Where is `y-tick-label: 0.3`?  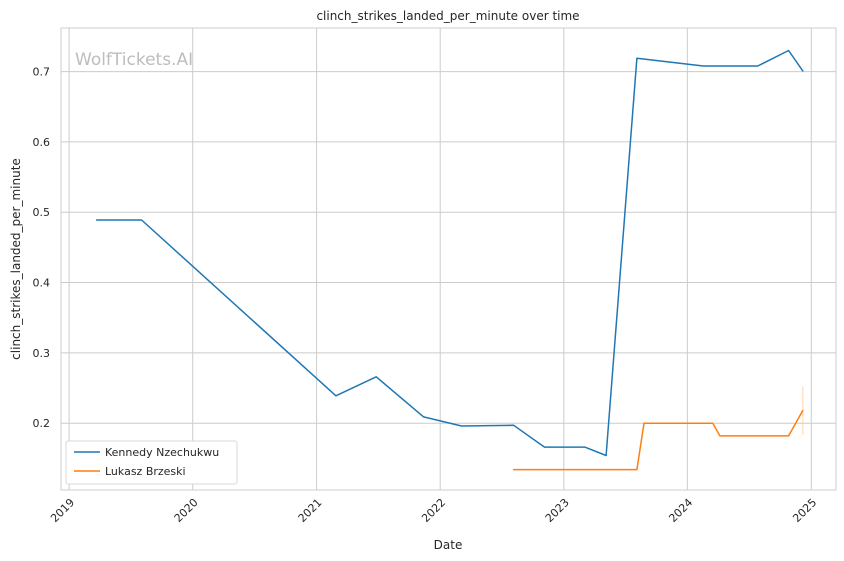
y-tick-label: 0.3 is located at coordinates (42, 353).